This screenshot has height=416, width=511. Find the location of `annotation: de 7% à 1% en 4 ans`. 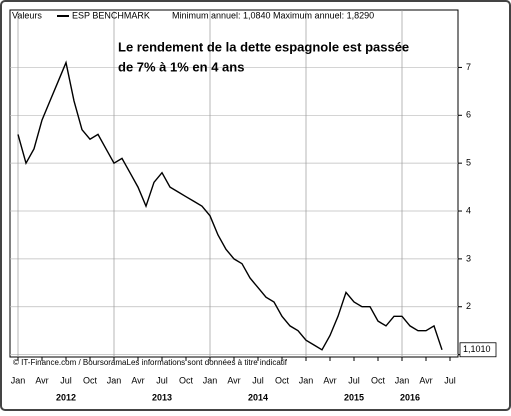

annotation: de 7% à 1% en 4 ans is located at coordinates (181, 66).